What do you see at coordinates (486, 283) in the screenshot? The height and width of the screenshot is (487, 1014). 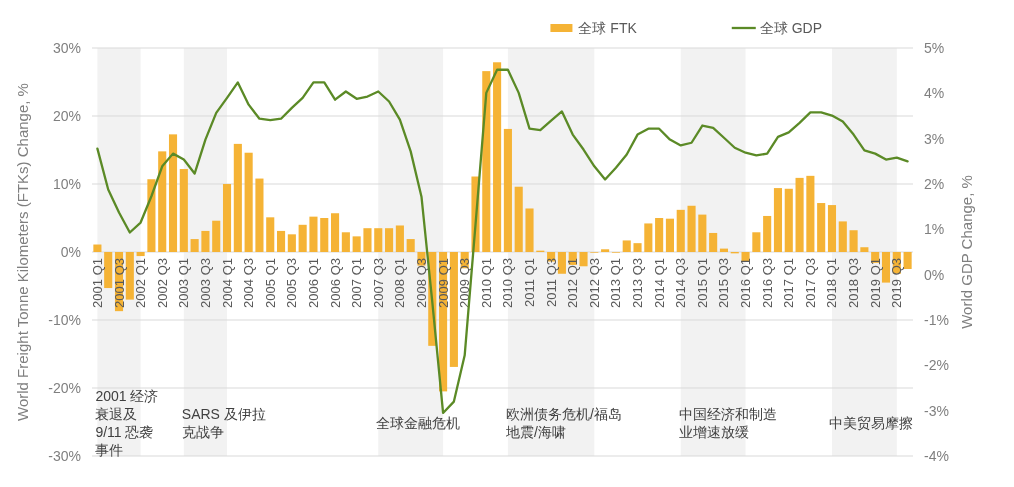 I see `x-tick-label: 2010 Q1` at bounding box center [486, 283].